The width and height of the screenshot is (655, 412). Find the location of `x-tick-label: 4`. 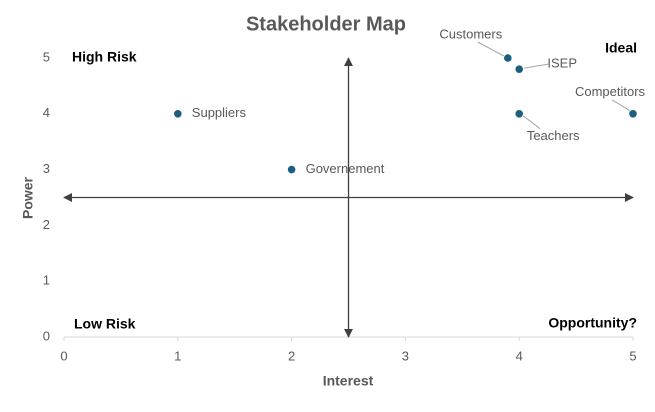

x-tick-label: 4 is located at coordinates (519, 355).